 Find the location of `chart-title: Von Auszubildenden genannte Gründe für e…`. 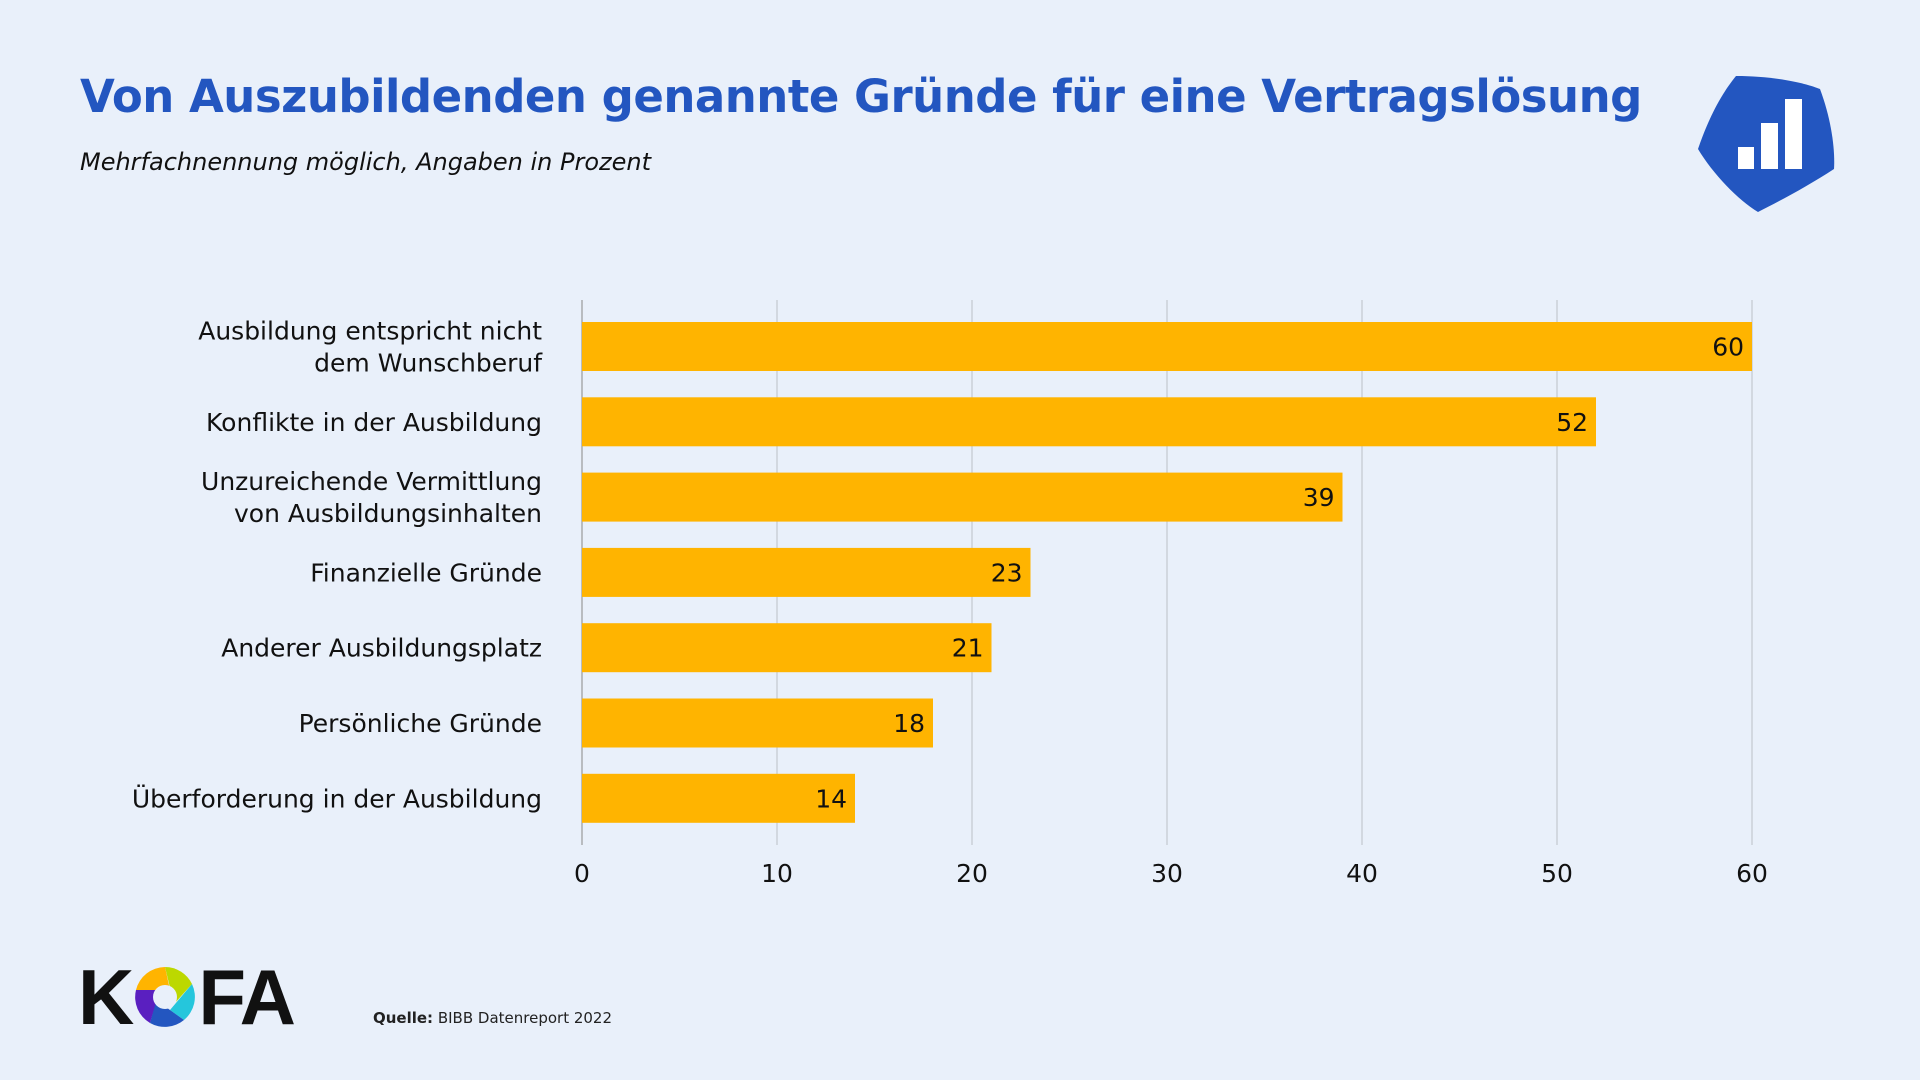

chart-title: Von Auszubildenden genannte Gründe für e… is located at coordinates (861, 96).